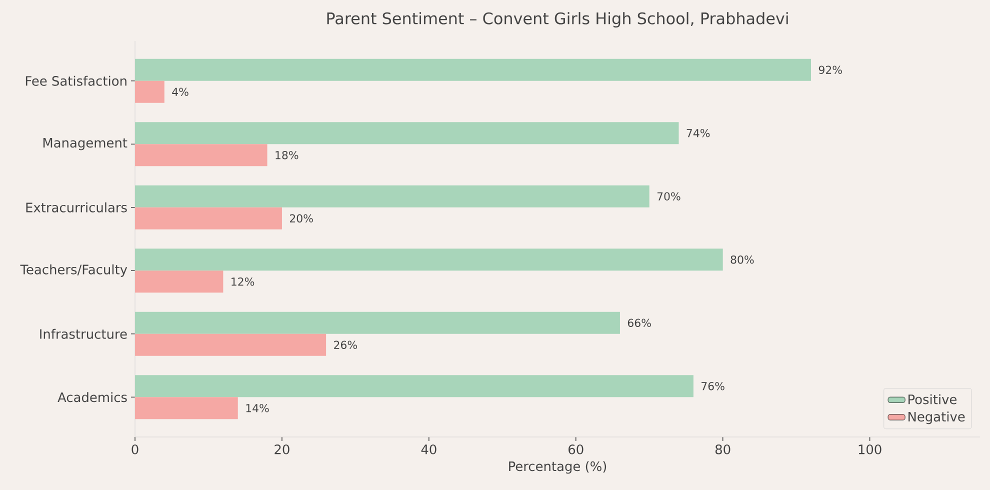  What do you see at coordinates (428, 449) in the screenshot?
I see `x-tick-label: 40` at bounding box center [428, 449].